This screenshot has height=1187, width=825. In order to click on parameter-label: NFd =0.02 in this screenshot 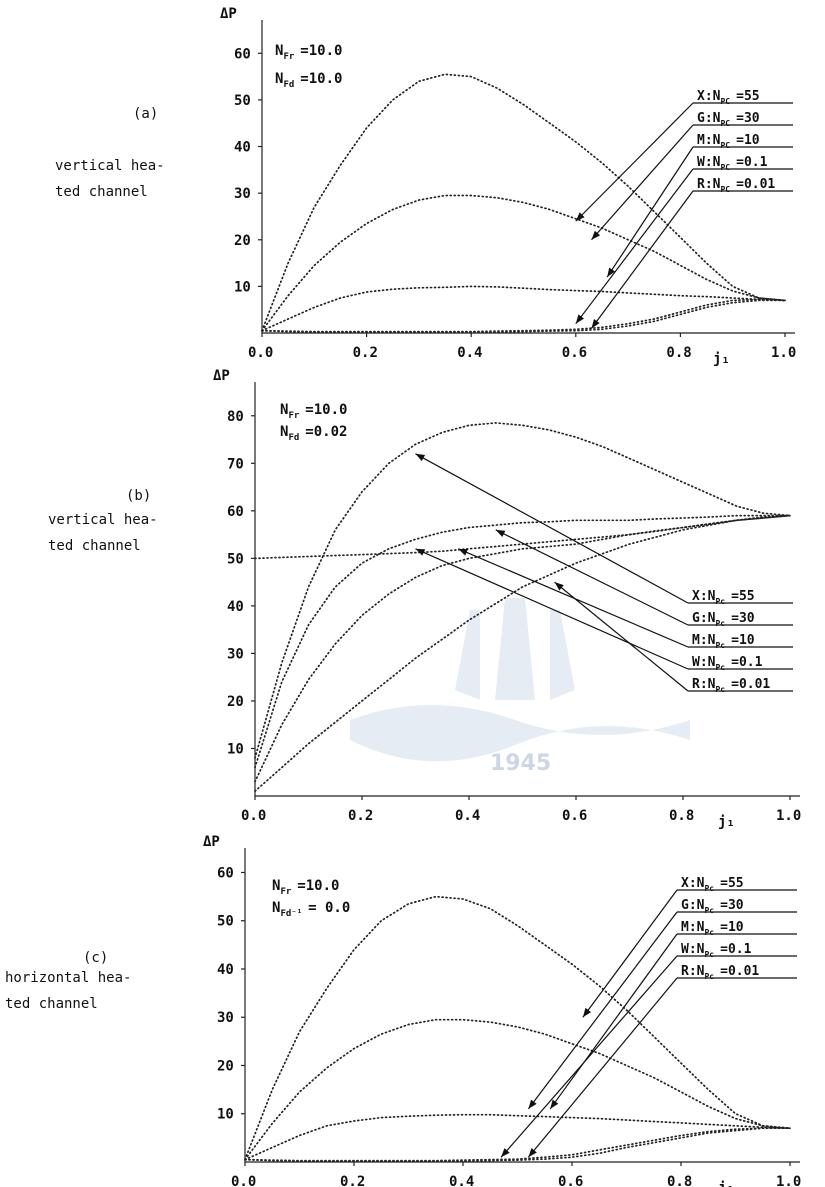, I will do `click(313, 433)`.